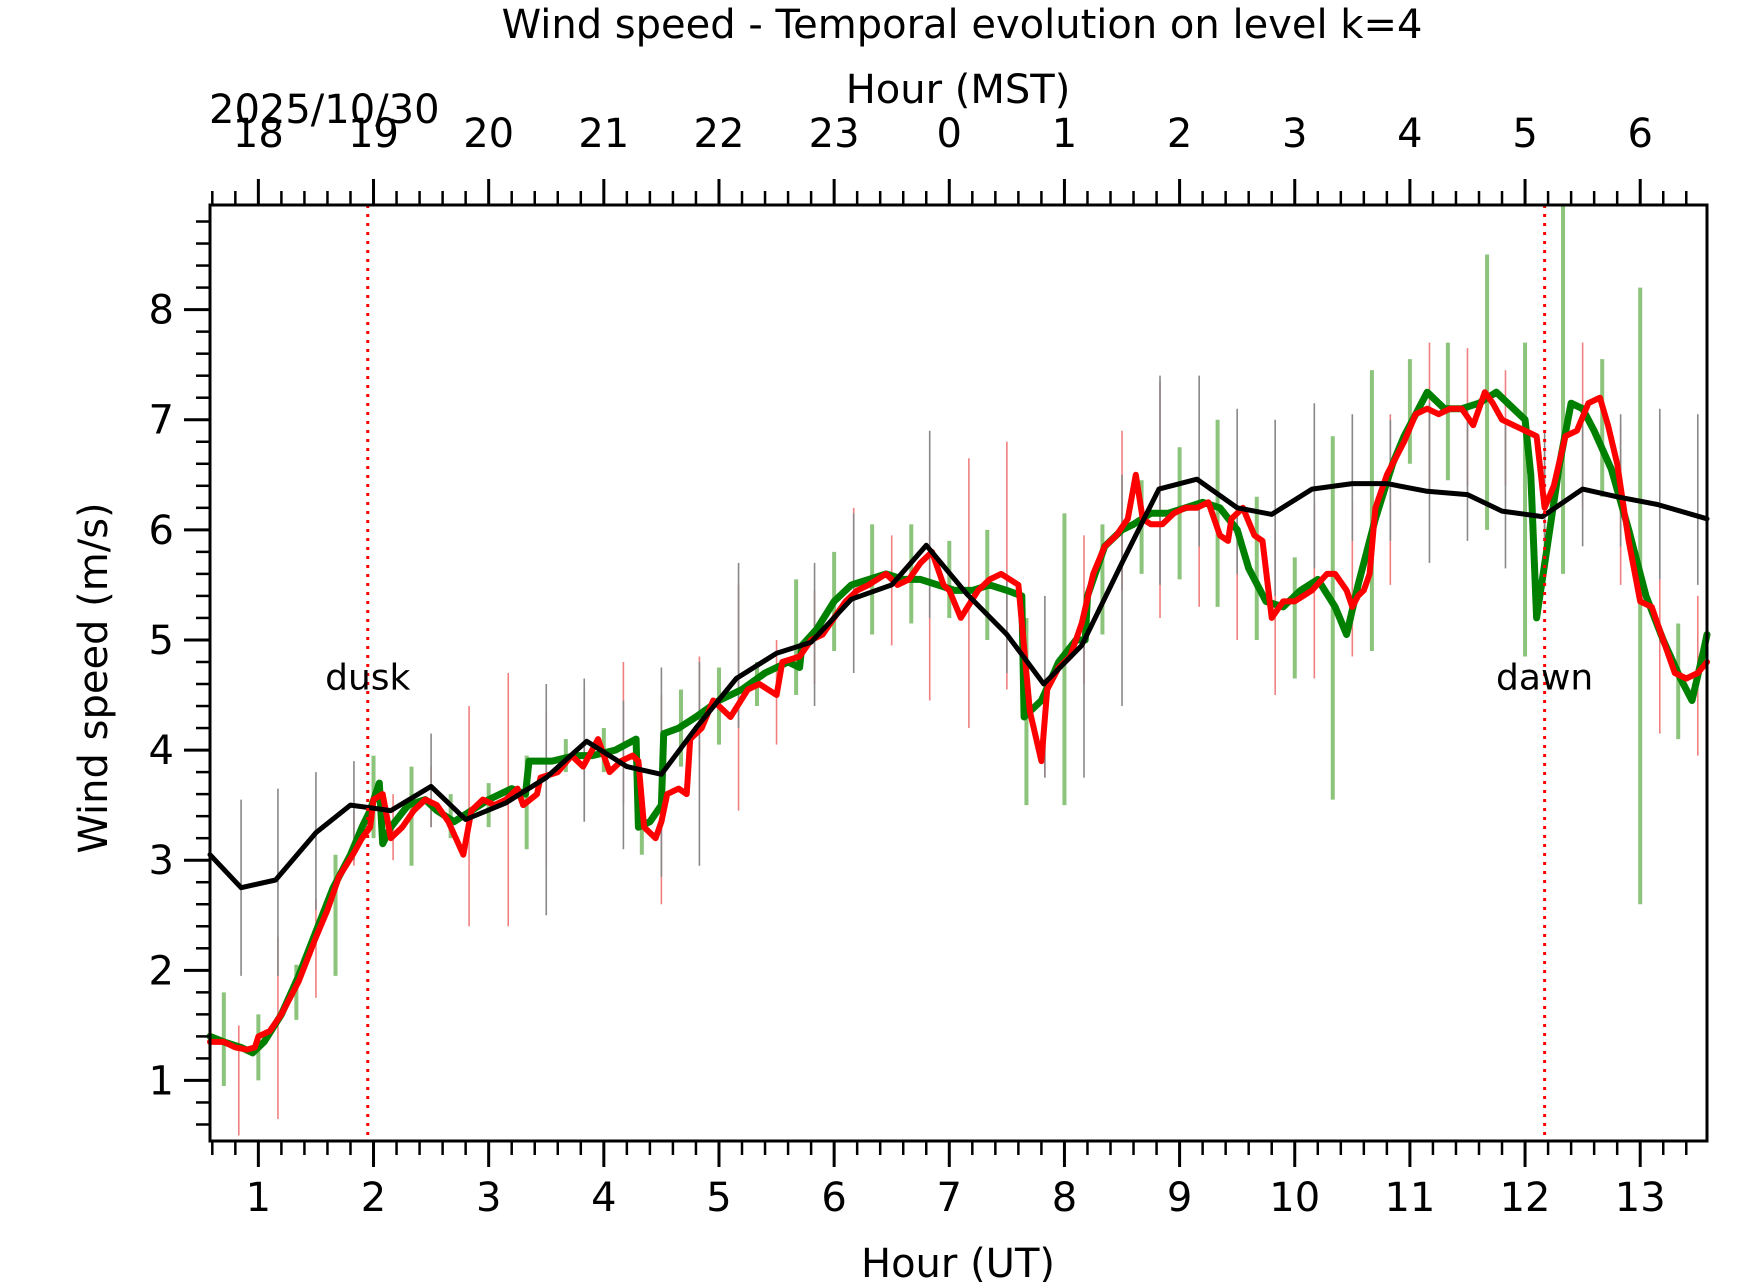 The height and width of the screenshot is (1282, 1742). Describe the element at coordinates (161, 751) in the screenshot. I see `y-tick-label: 4` at that location.